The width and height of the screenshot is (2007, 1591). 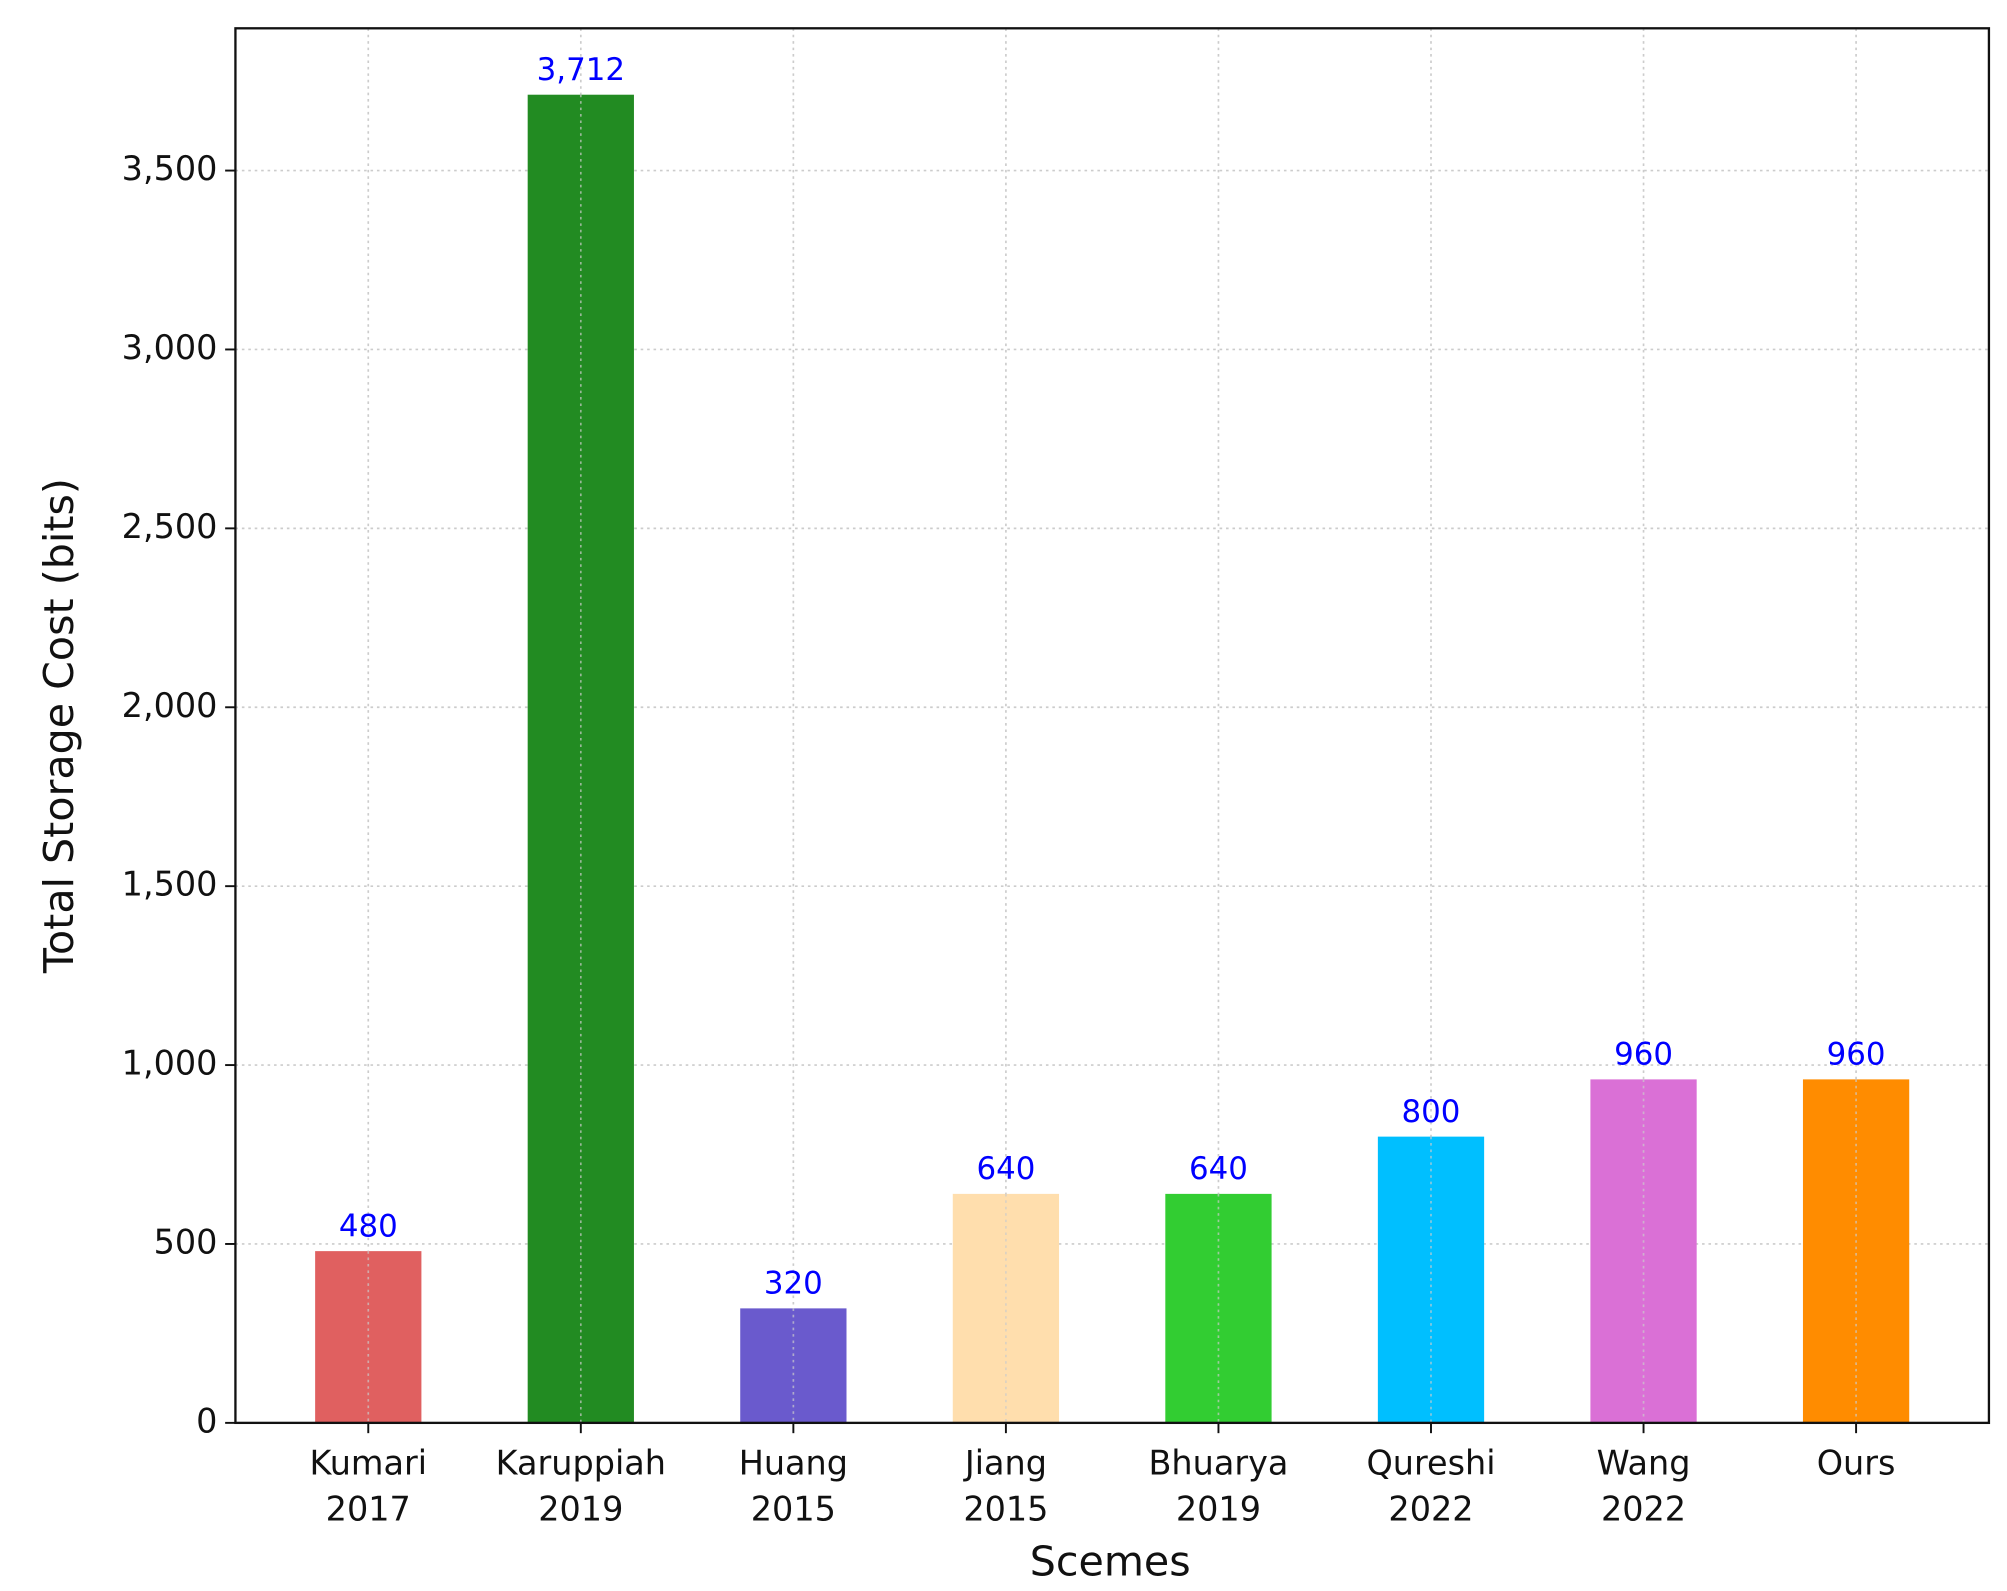 What do you see at coordinates (368, 1487) in the screenshot?
I see `x-tick-label: Kumari 2017` at bounding box center [368, 1487].